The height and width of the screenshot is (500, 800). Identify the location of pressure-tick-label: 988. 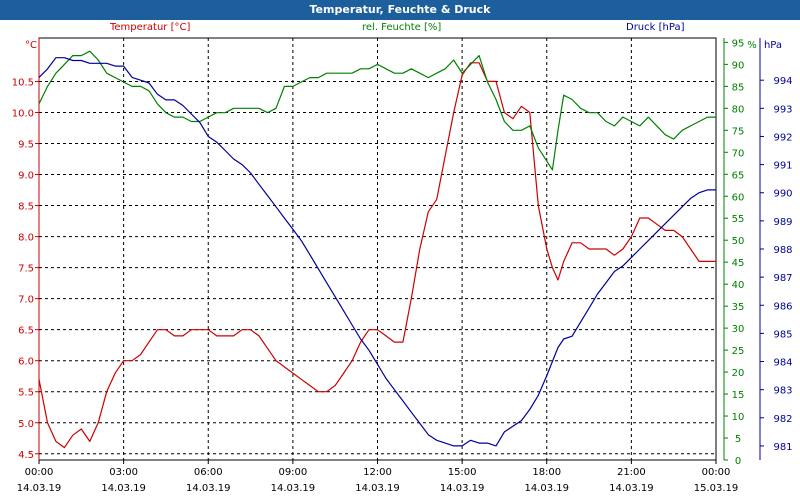
(782, 250).